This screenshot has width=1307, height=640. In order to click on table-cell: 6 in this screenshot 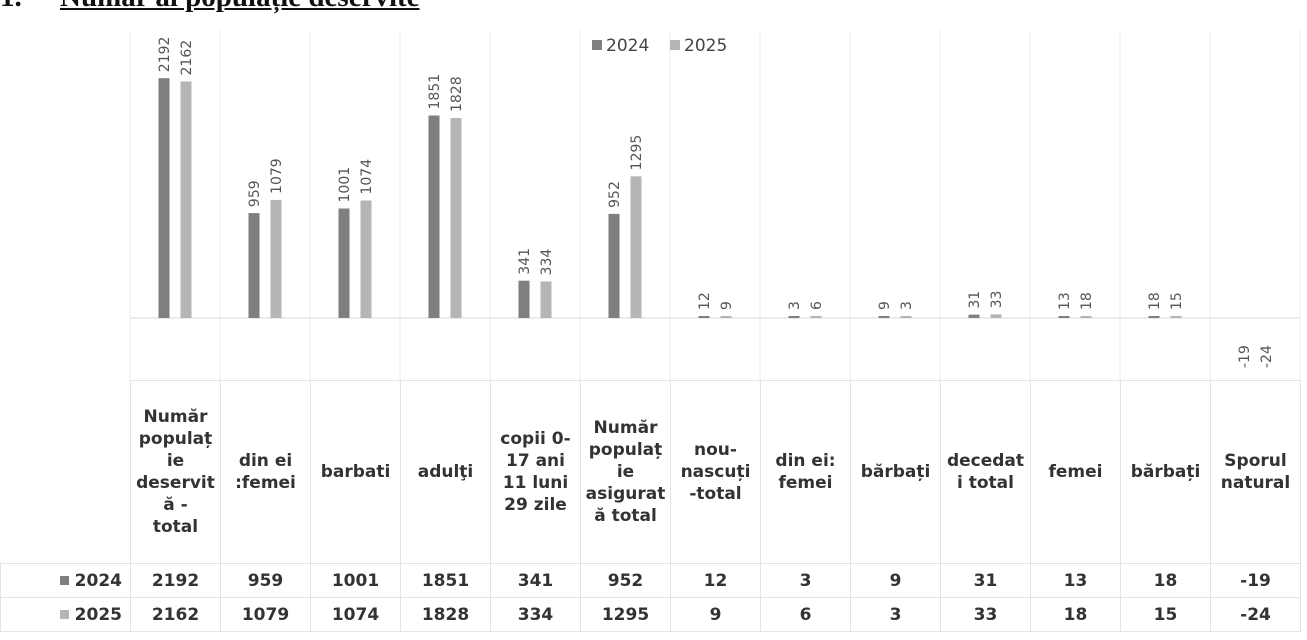, I will do `click(805, 614)`.